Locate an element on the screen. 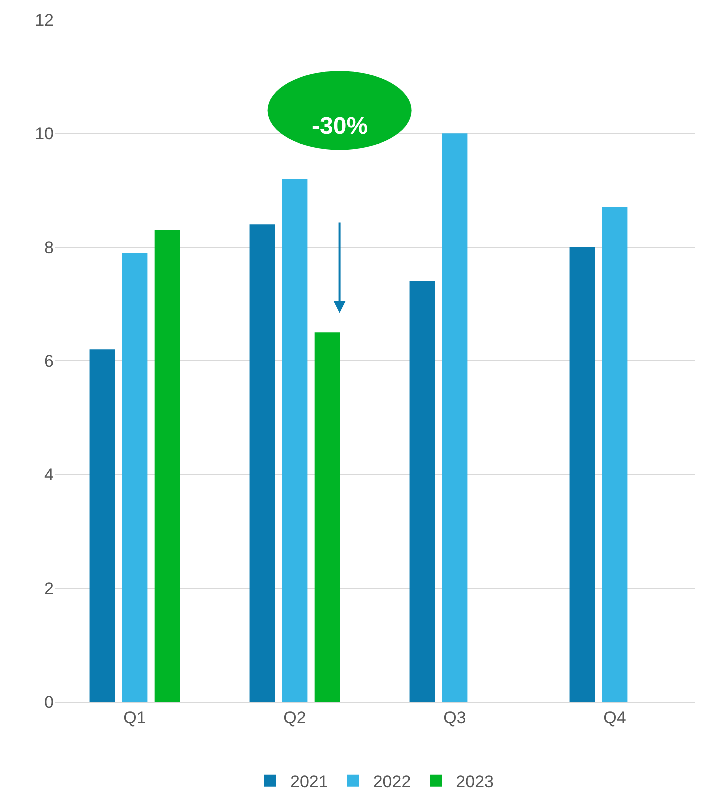 The height and width of the screenshot is (809, 705). x-tick-label: Q2 is located at coordinates (295, 718).